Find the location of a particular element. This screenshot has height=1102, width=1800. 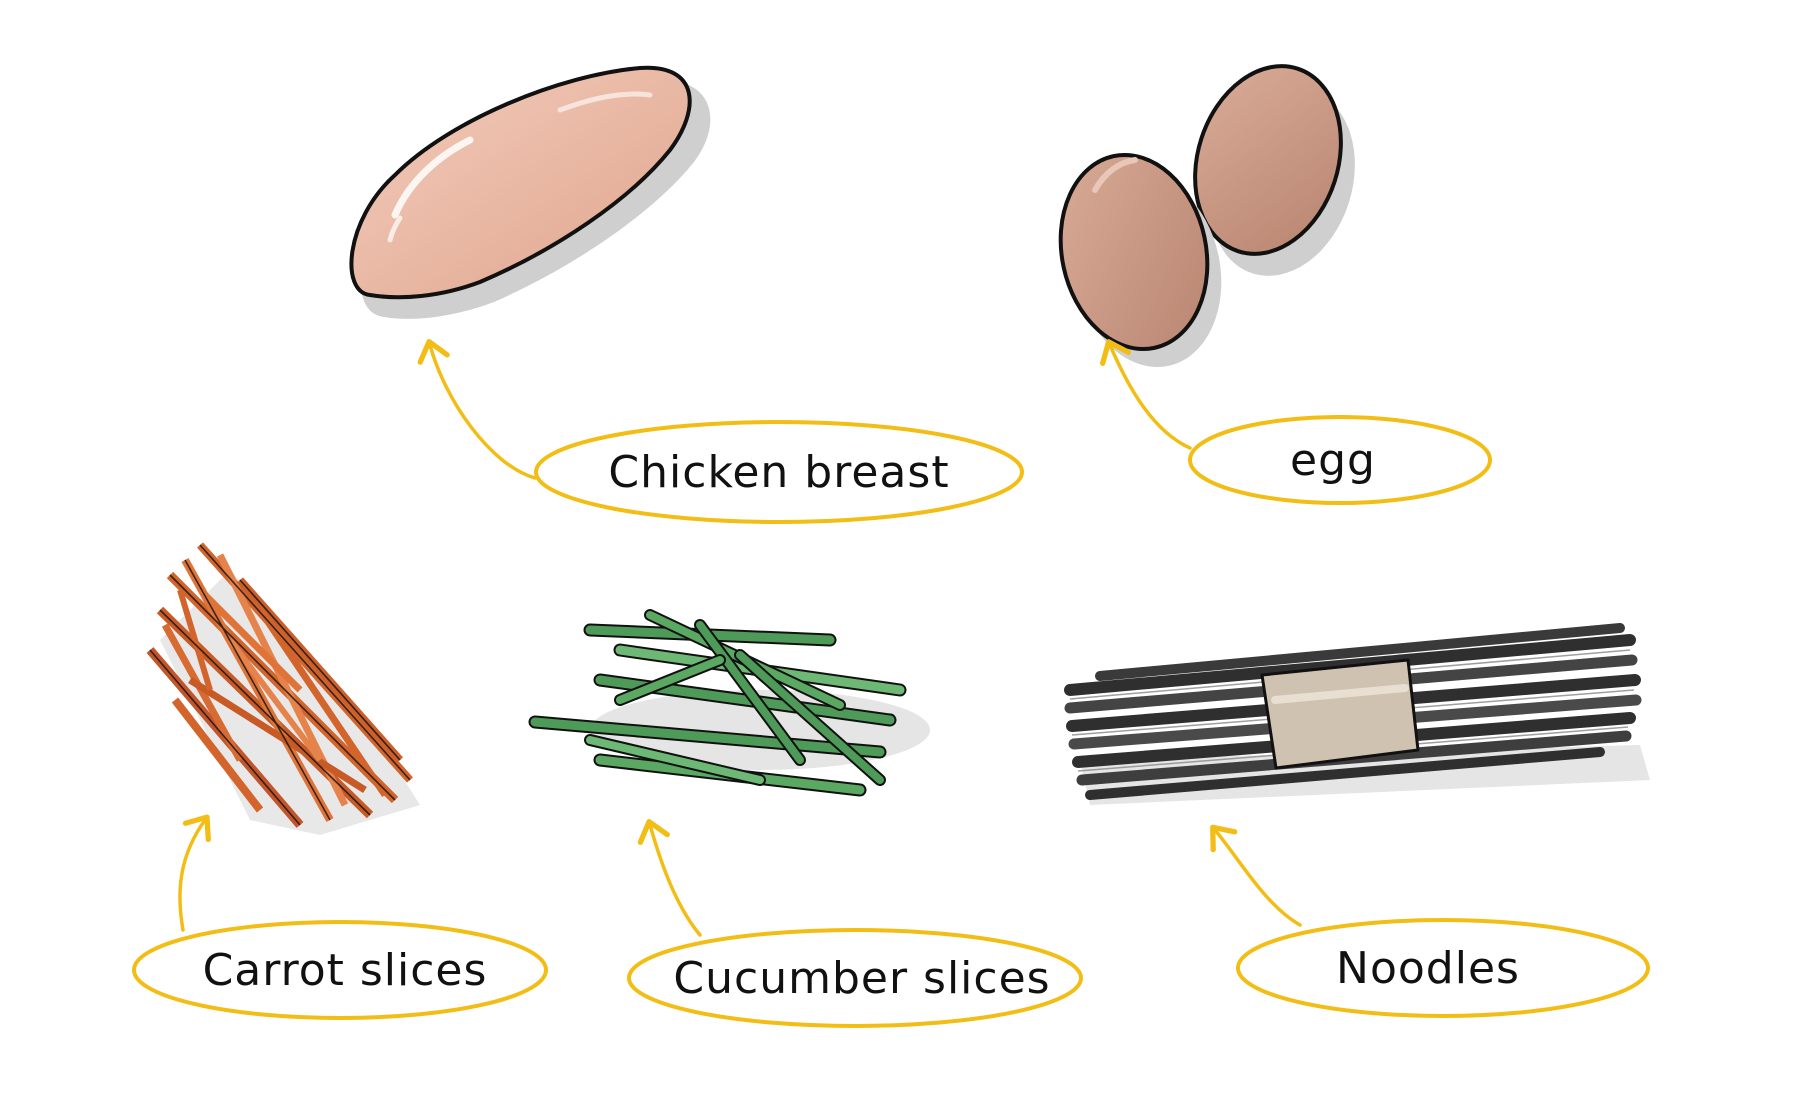

label-carrot-text: Carrot slices is located at coordinates (345, 970).